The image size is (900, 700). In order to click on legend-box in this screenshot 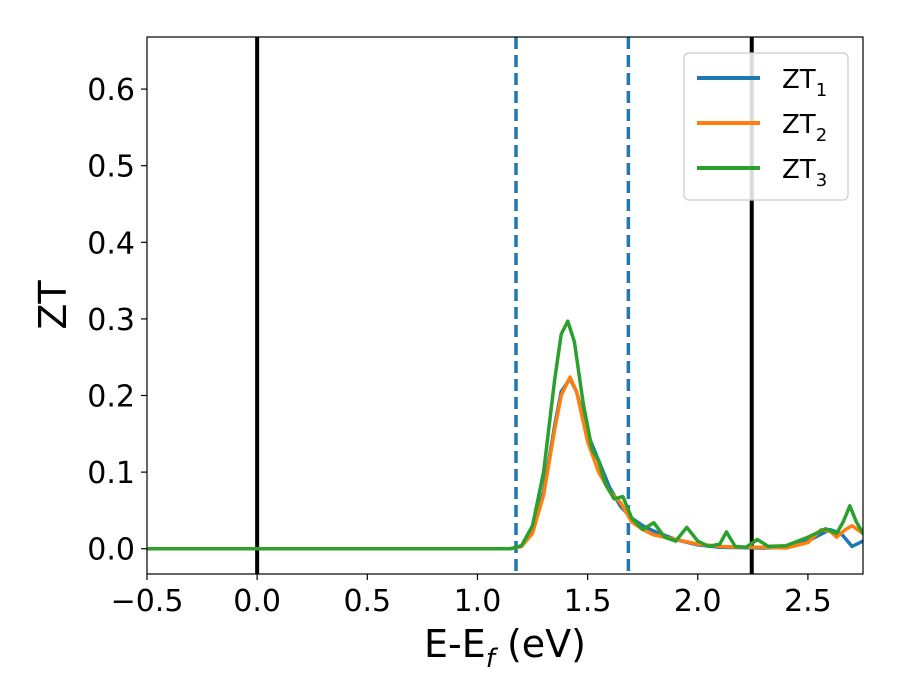, I will do `click(766, 126)`.